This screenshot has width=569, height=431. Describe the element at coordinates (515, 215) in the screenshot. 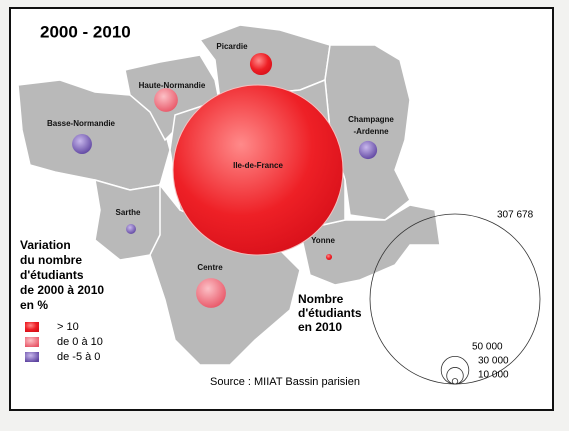

I see `size-legend-label: 307 678` at that location.